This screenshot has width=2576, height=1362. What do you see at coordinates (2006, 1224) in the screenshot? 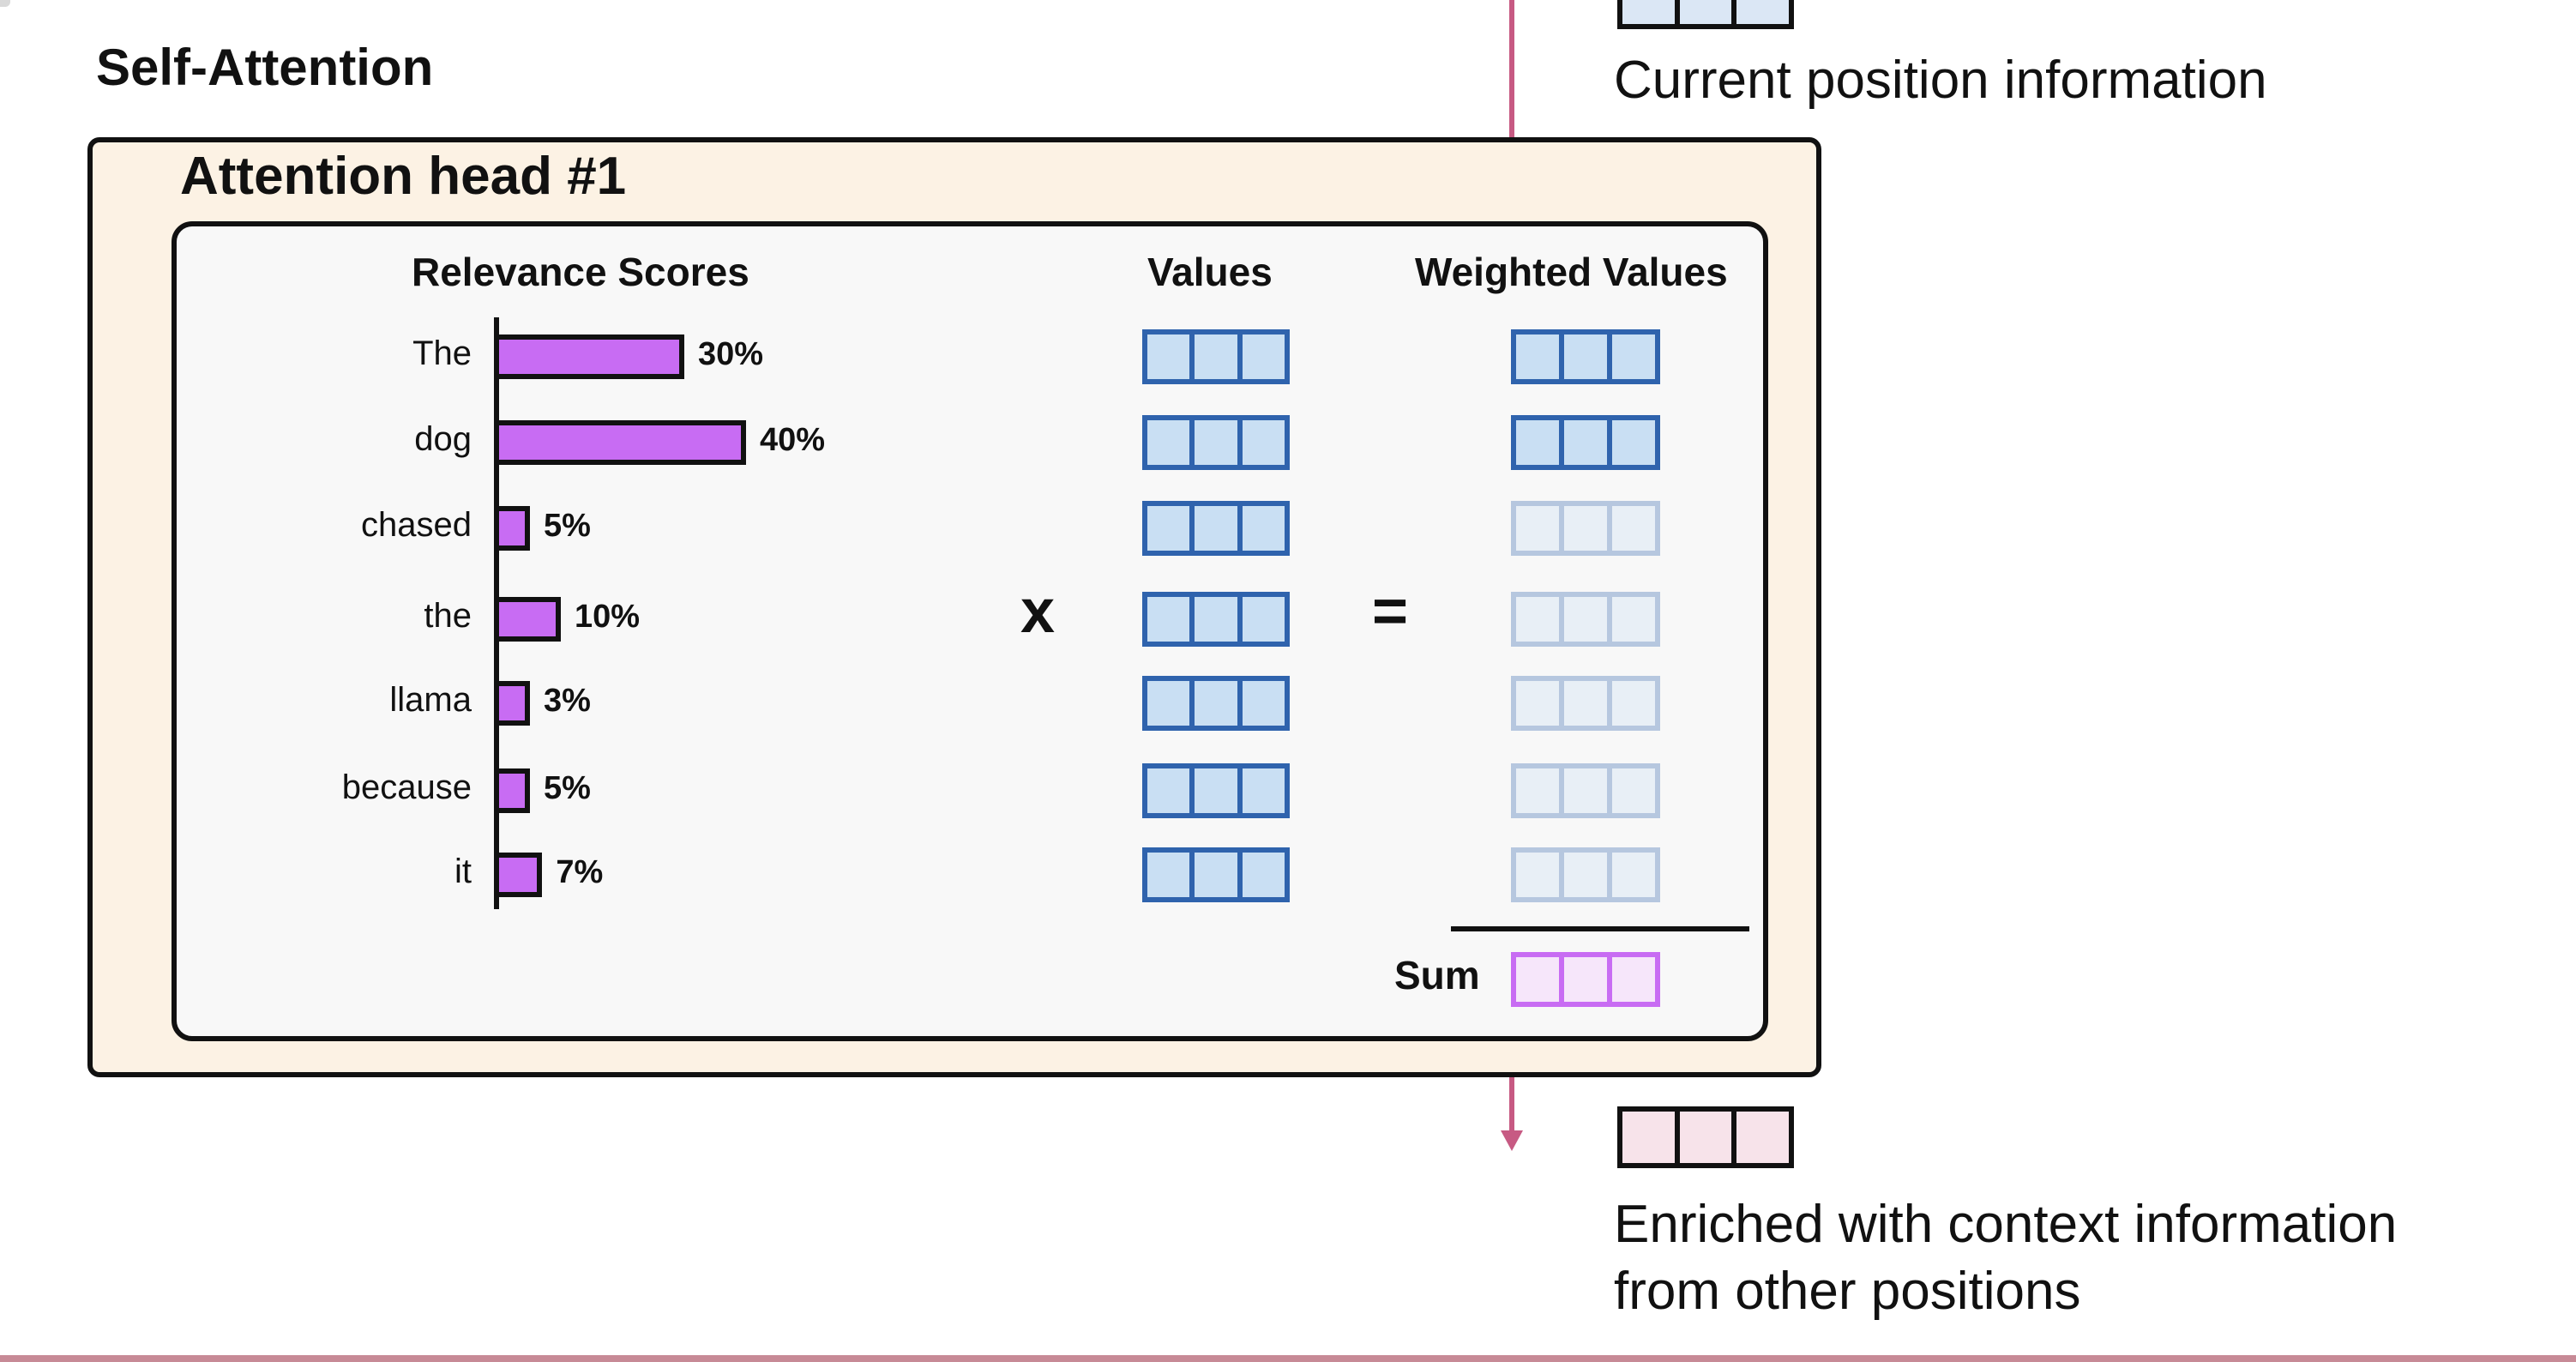
I see `enriched-label-line1: Enriched with context information` at bounding box center [2006, 1224].